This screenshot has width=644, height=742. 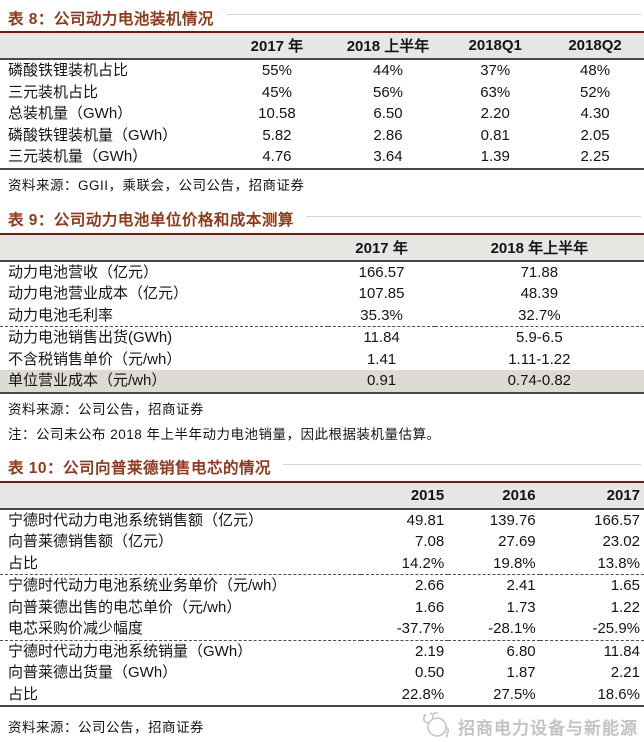 What do you see at coordinates (164, 294) in the screenshot?
I see `row-label: 动力电池营业成本（亿元）` at bounding box center [164, 294].